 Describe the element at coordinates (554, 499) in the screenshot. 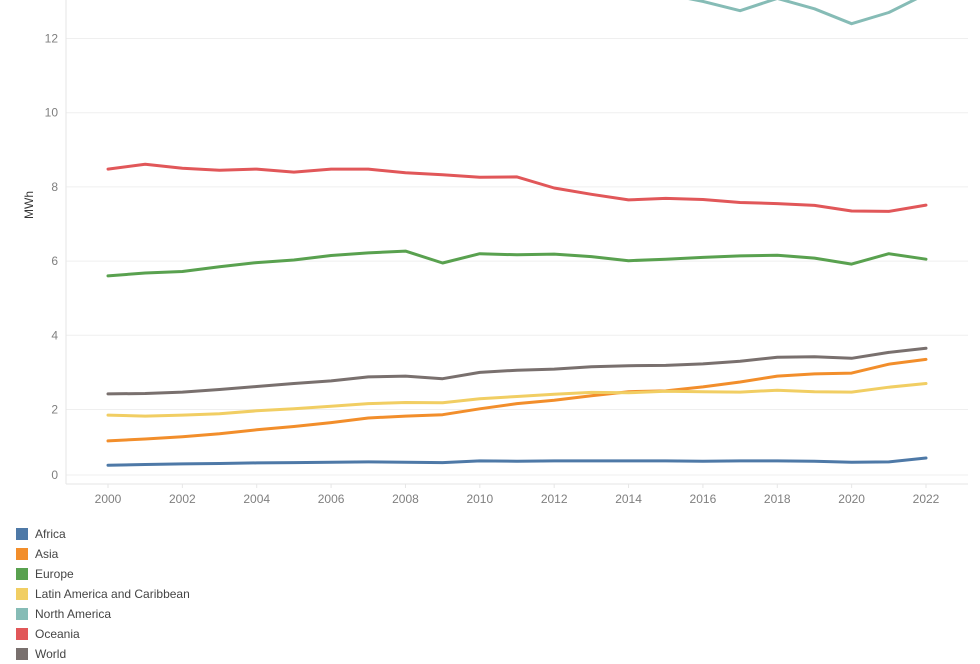

I see `x-tick-label: 2012` at that location.